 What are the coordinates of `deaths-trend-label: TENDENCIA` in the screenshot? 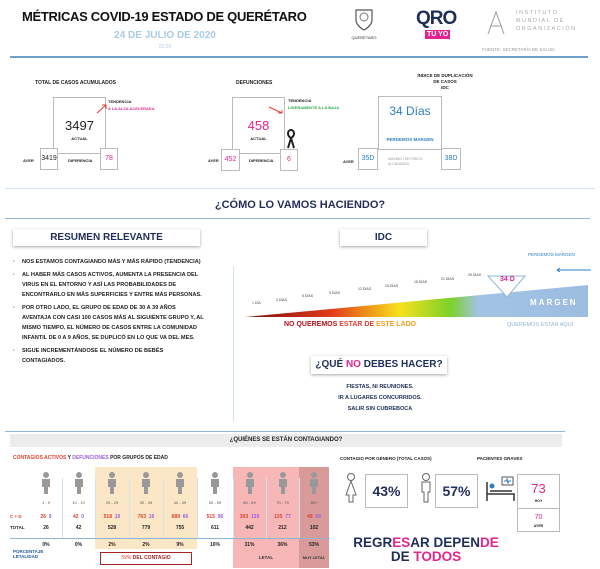 It's located at (300, 100).